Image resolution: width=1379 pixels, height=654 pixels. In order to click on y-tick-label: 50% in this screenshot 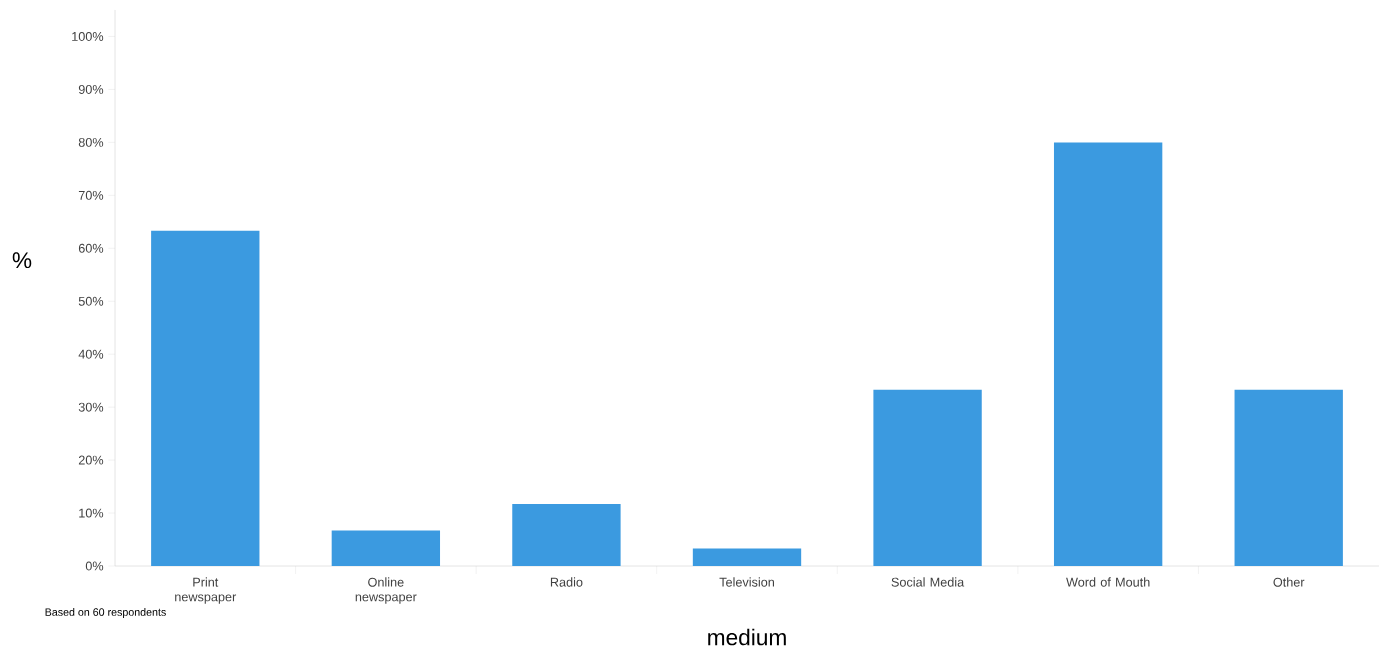, I will do `click(91, 301)`.